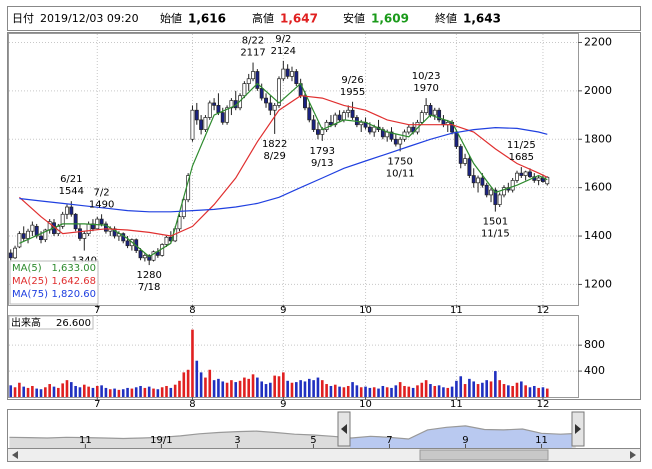 This screenshot has width=652, height=469. I want to click on annotation-value: 1501, so click(495, 222).